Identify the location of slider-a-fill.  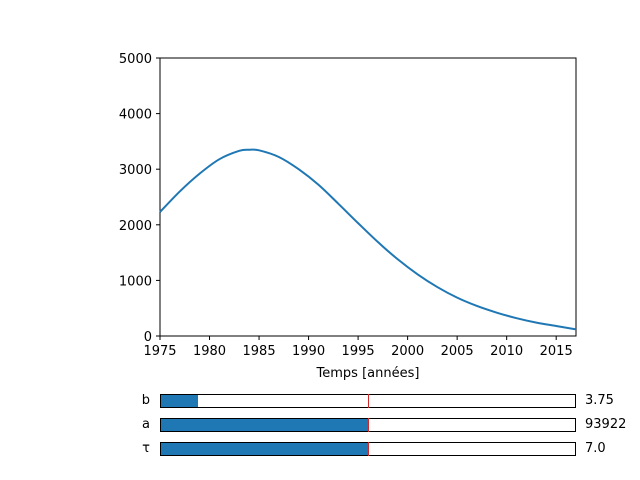
(264, 425).